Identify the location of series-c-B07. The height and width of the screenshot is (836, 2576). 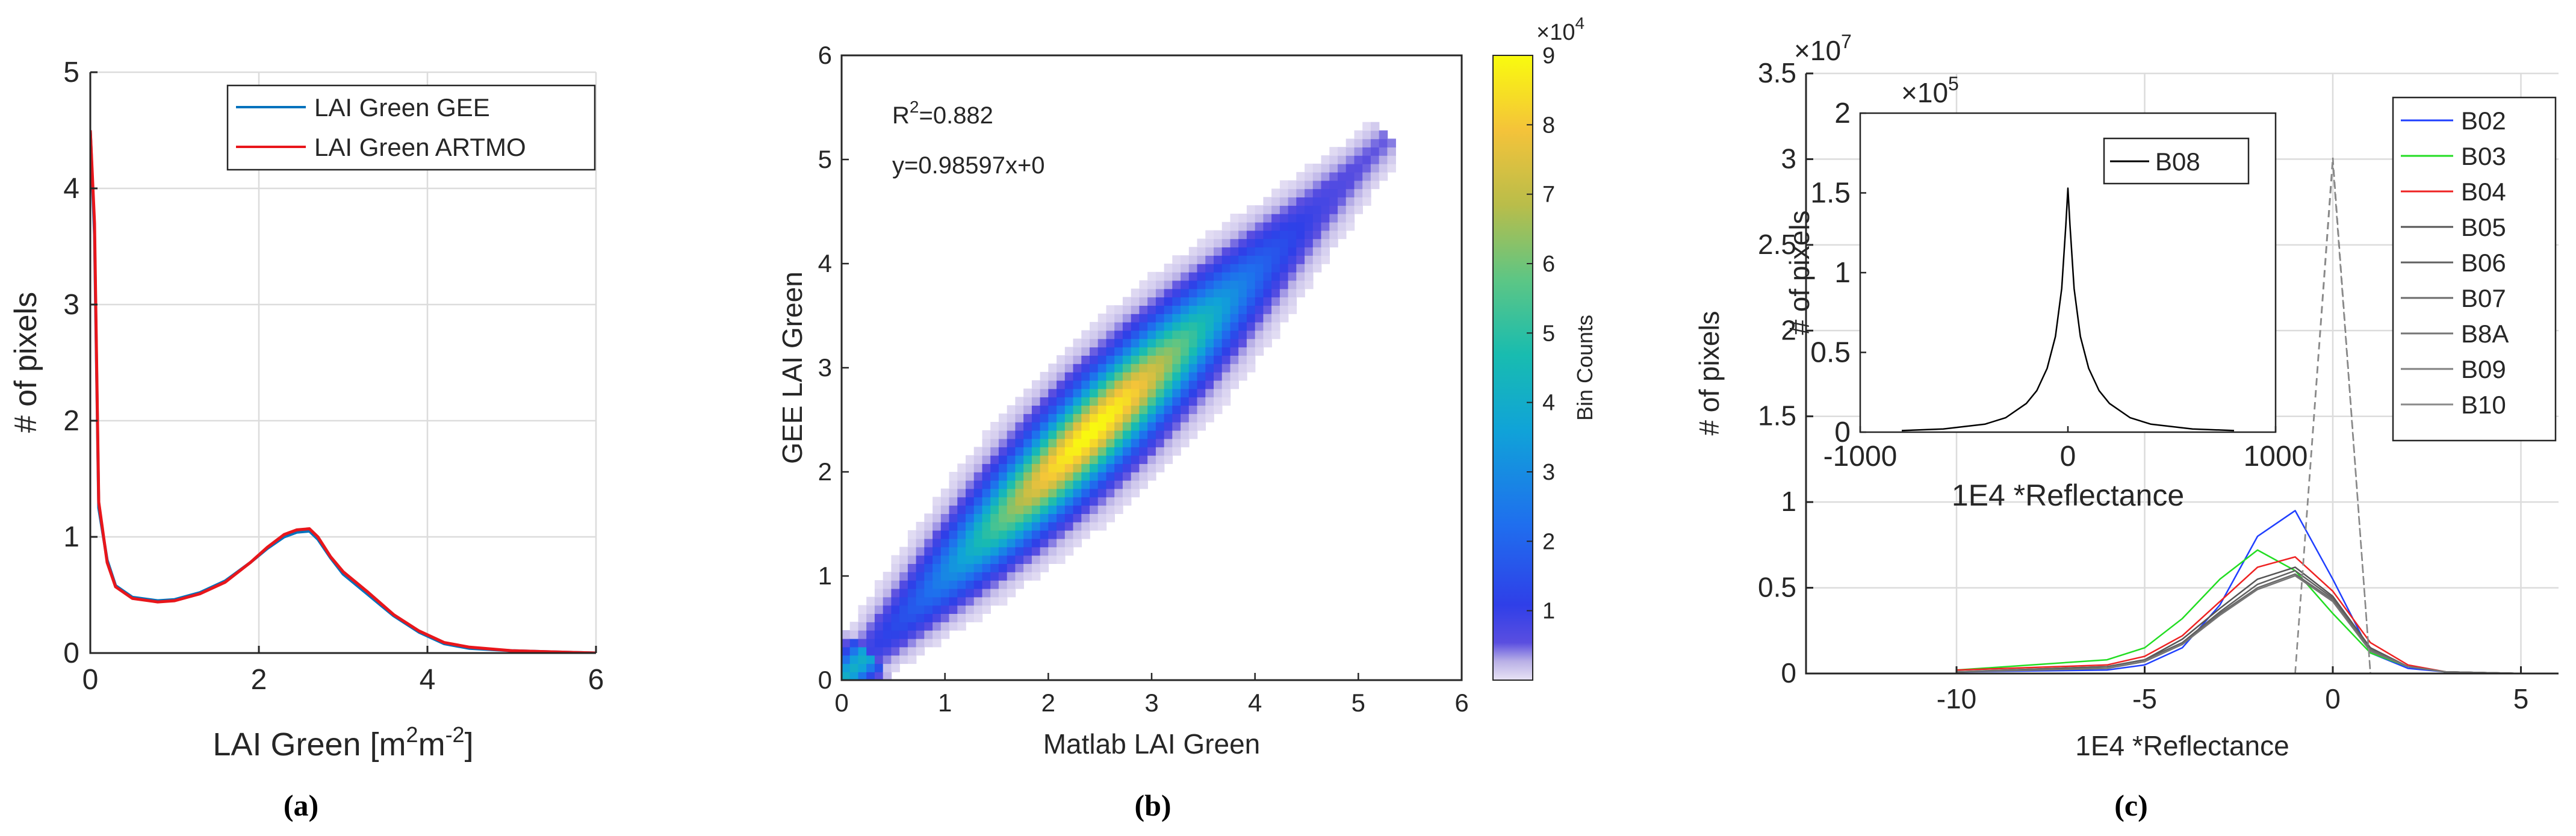
(2238, 623).